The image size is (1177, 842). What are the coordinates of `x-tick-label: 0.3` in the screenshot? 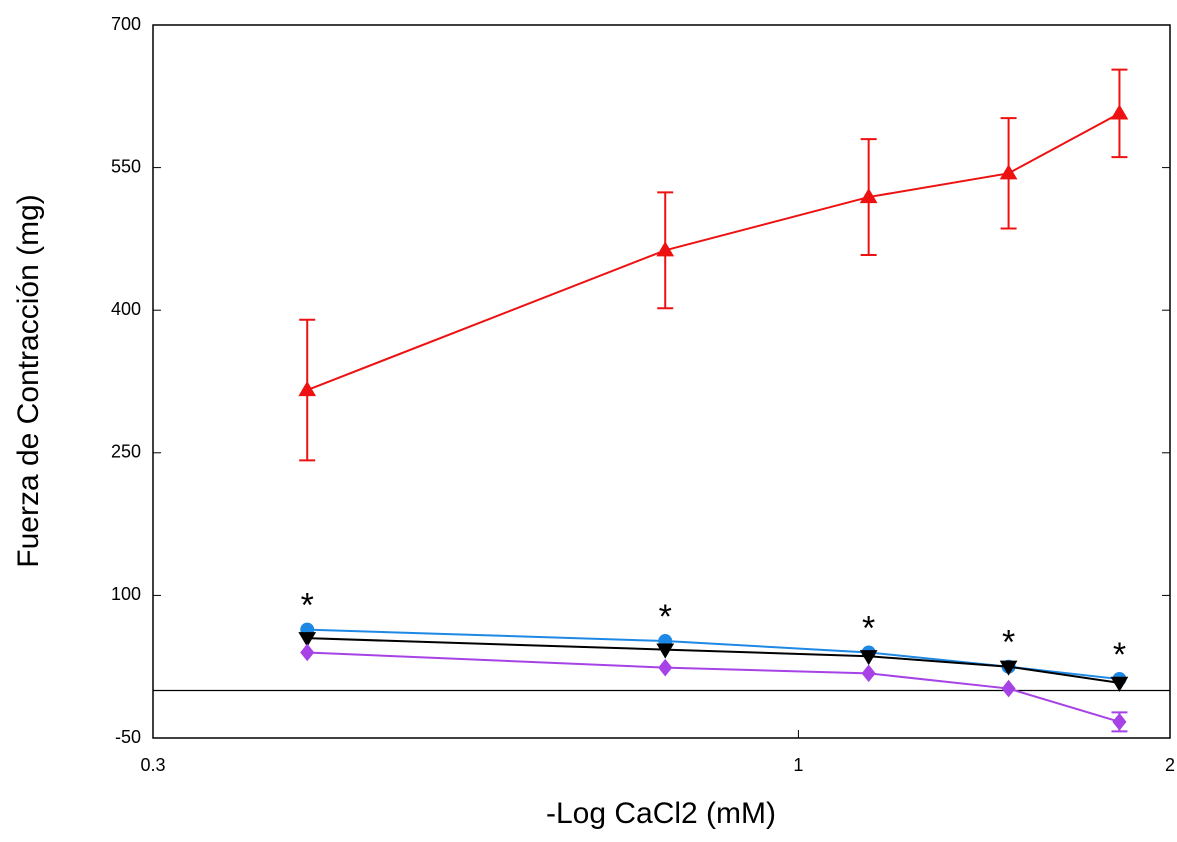 It's located at (152, 765).